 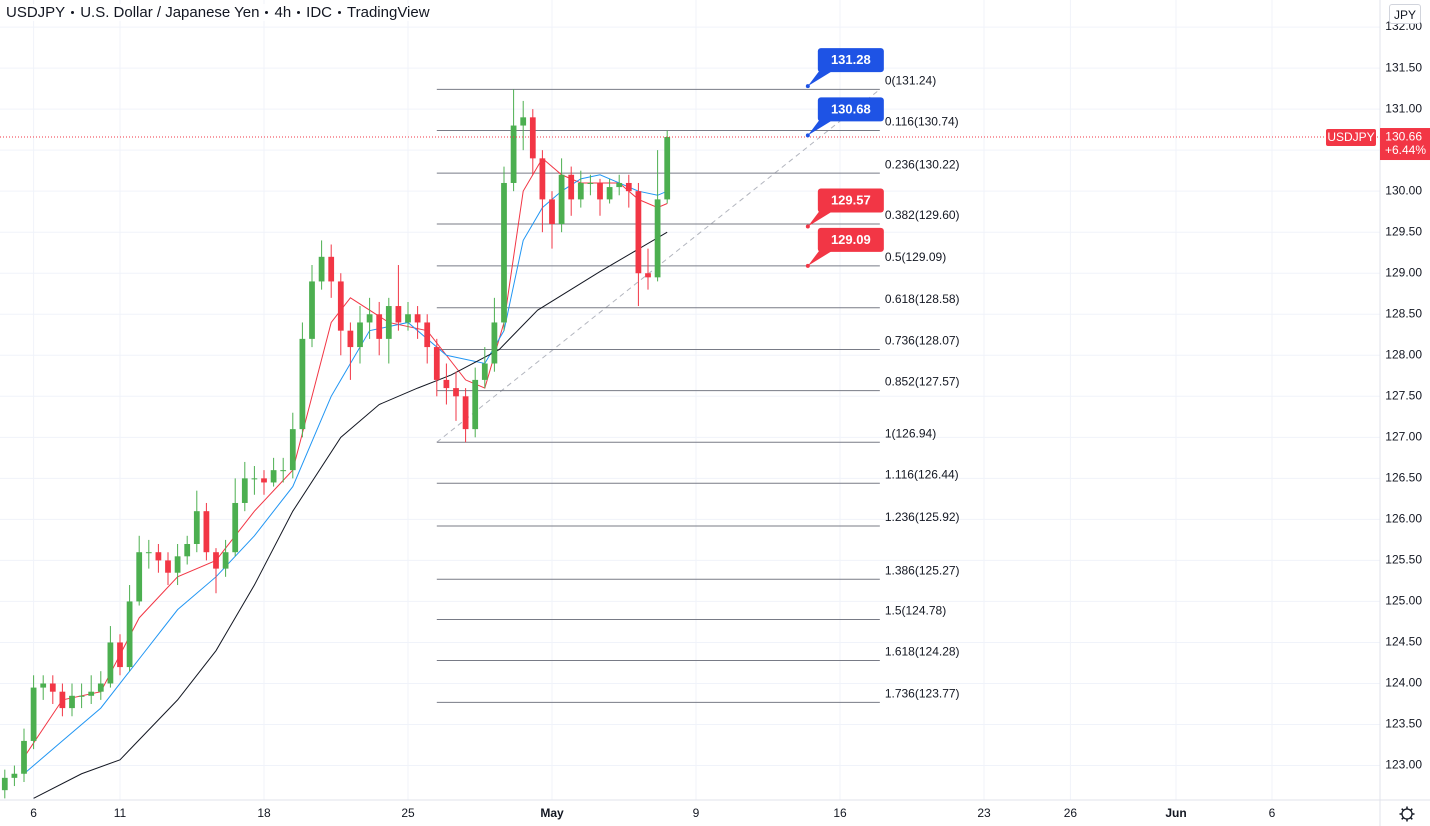 What do you see at coordinates (1403, 560) in the screenshot?
I see `y-tick-label: 125.50` at bounding box center [1403, 560].